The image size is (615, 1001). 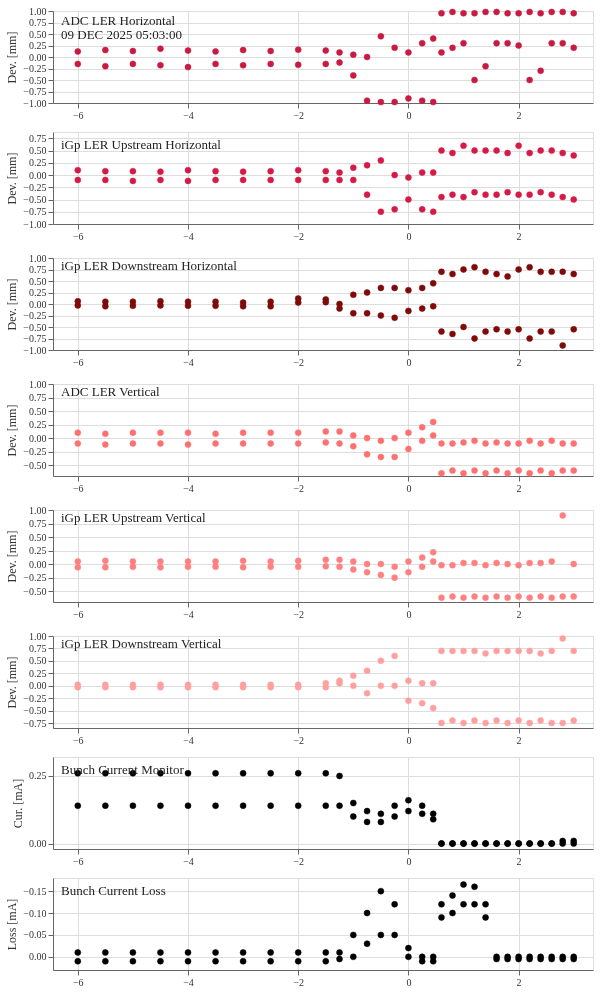 What do you see at coordinates (118, 20) in the screenshot?
I see `chart-title: ADC LER Horizontal` at bounding box center [118, 20].